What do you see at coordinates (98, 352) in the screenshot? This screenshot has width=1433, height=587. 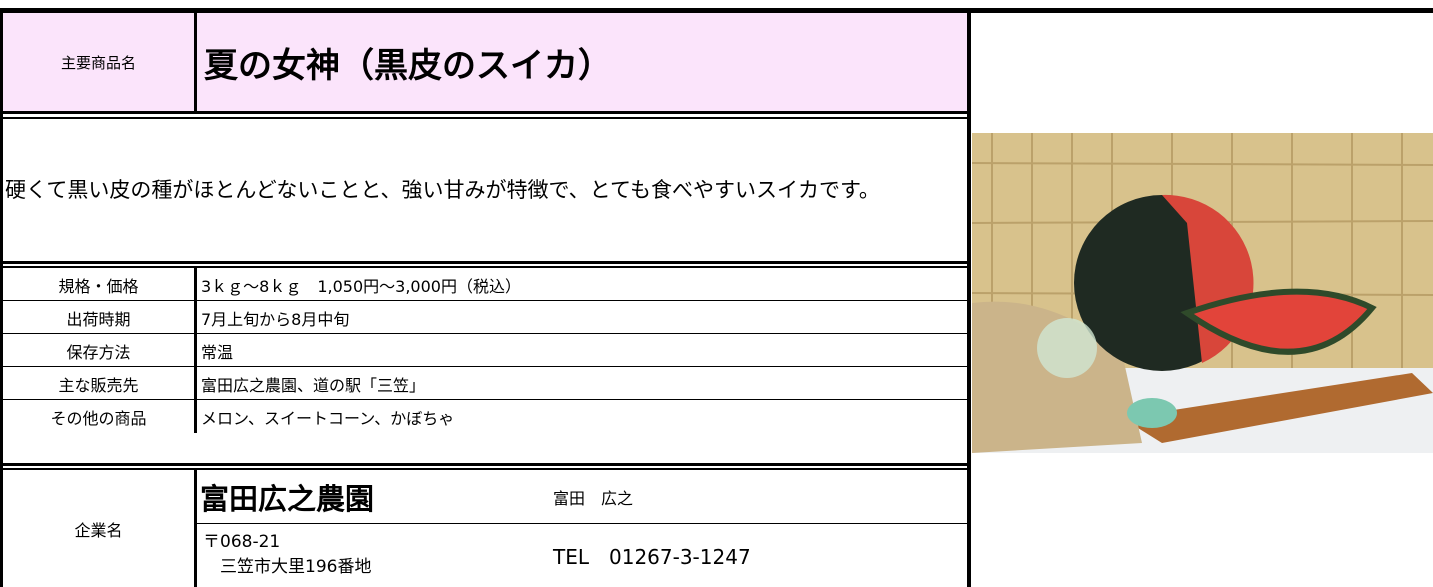 I see `spec-label: 保存方法` at bounding box center [98, 352].